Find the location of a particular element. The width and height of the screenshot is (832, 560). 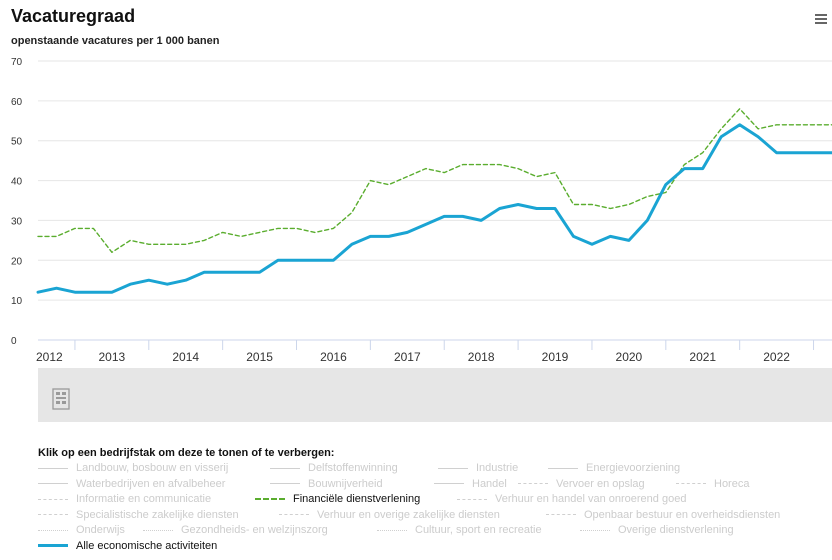

legend-item-label: Onderwijs is located at coordinates (100, 530).